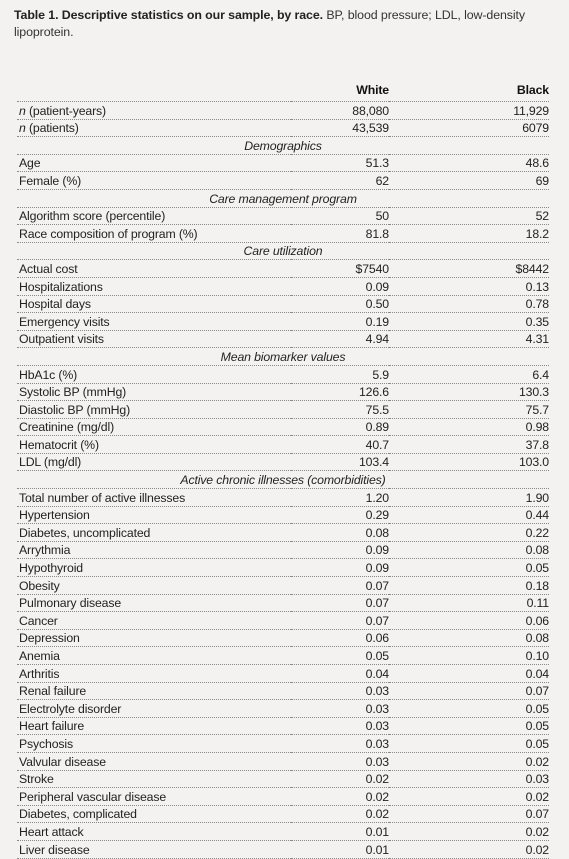 This screenshot has width=569, height=859. What do you see at coordinates (154, 427) in the screenshot?
I see `row-label: Creatinine (mg/dl)` at bounding box center [154, 427].